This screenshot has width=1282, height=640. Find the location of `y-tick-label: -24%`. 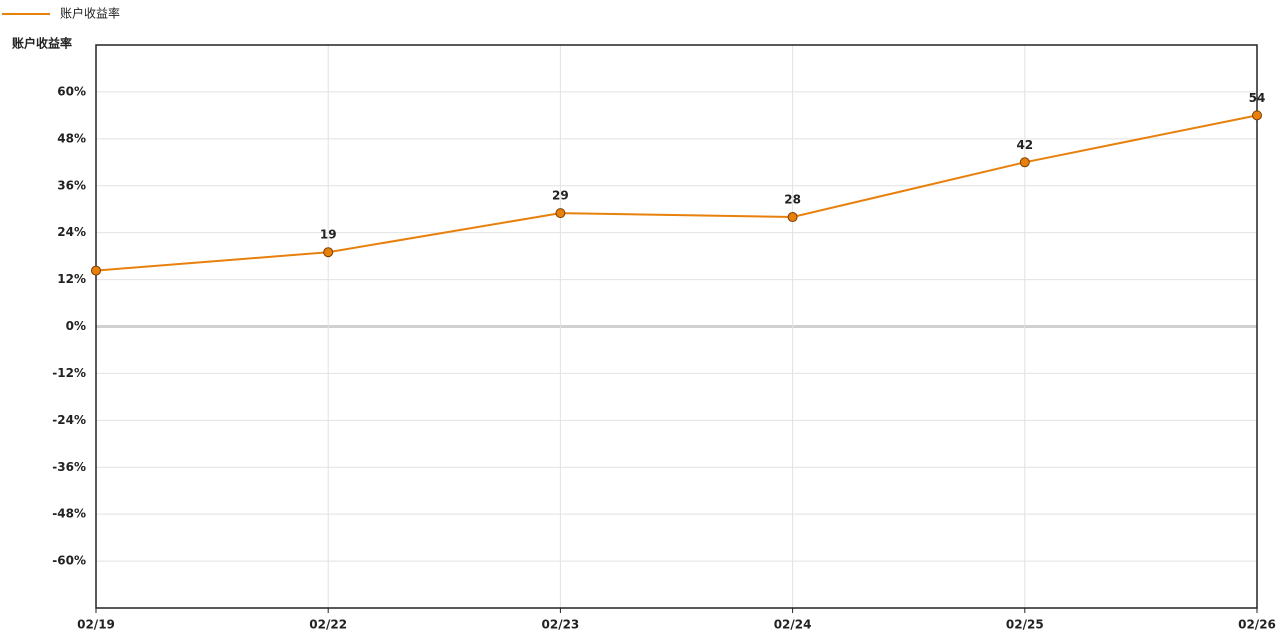

y-tick-label: -24% is located at coordinates (69, 420).